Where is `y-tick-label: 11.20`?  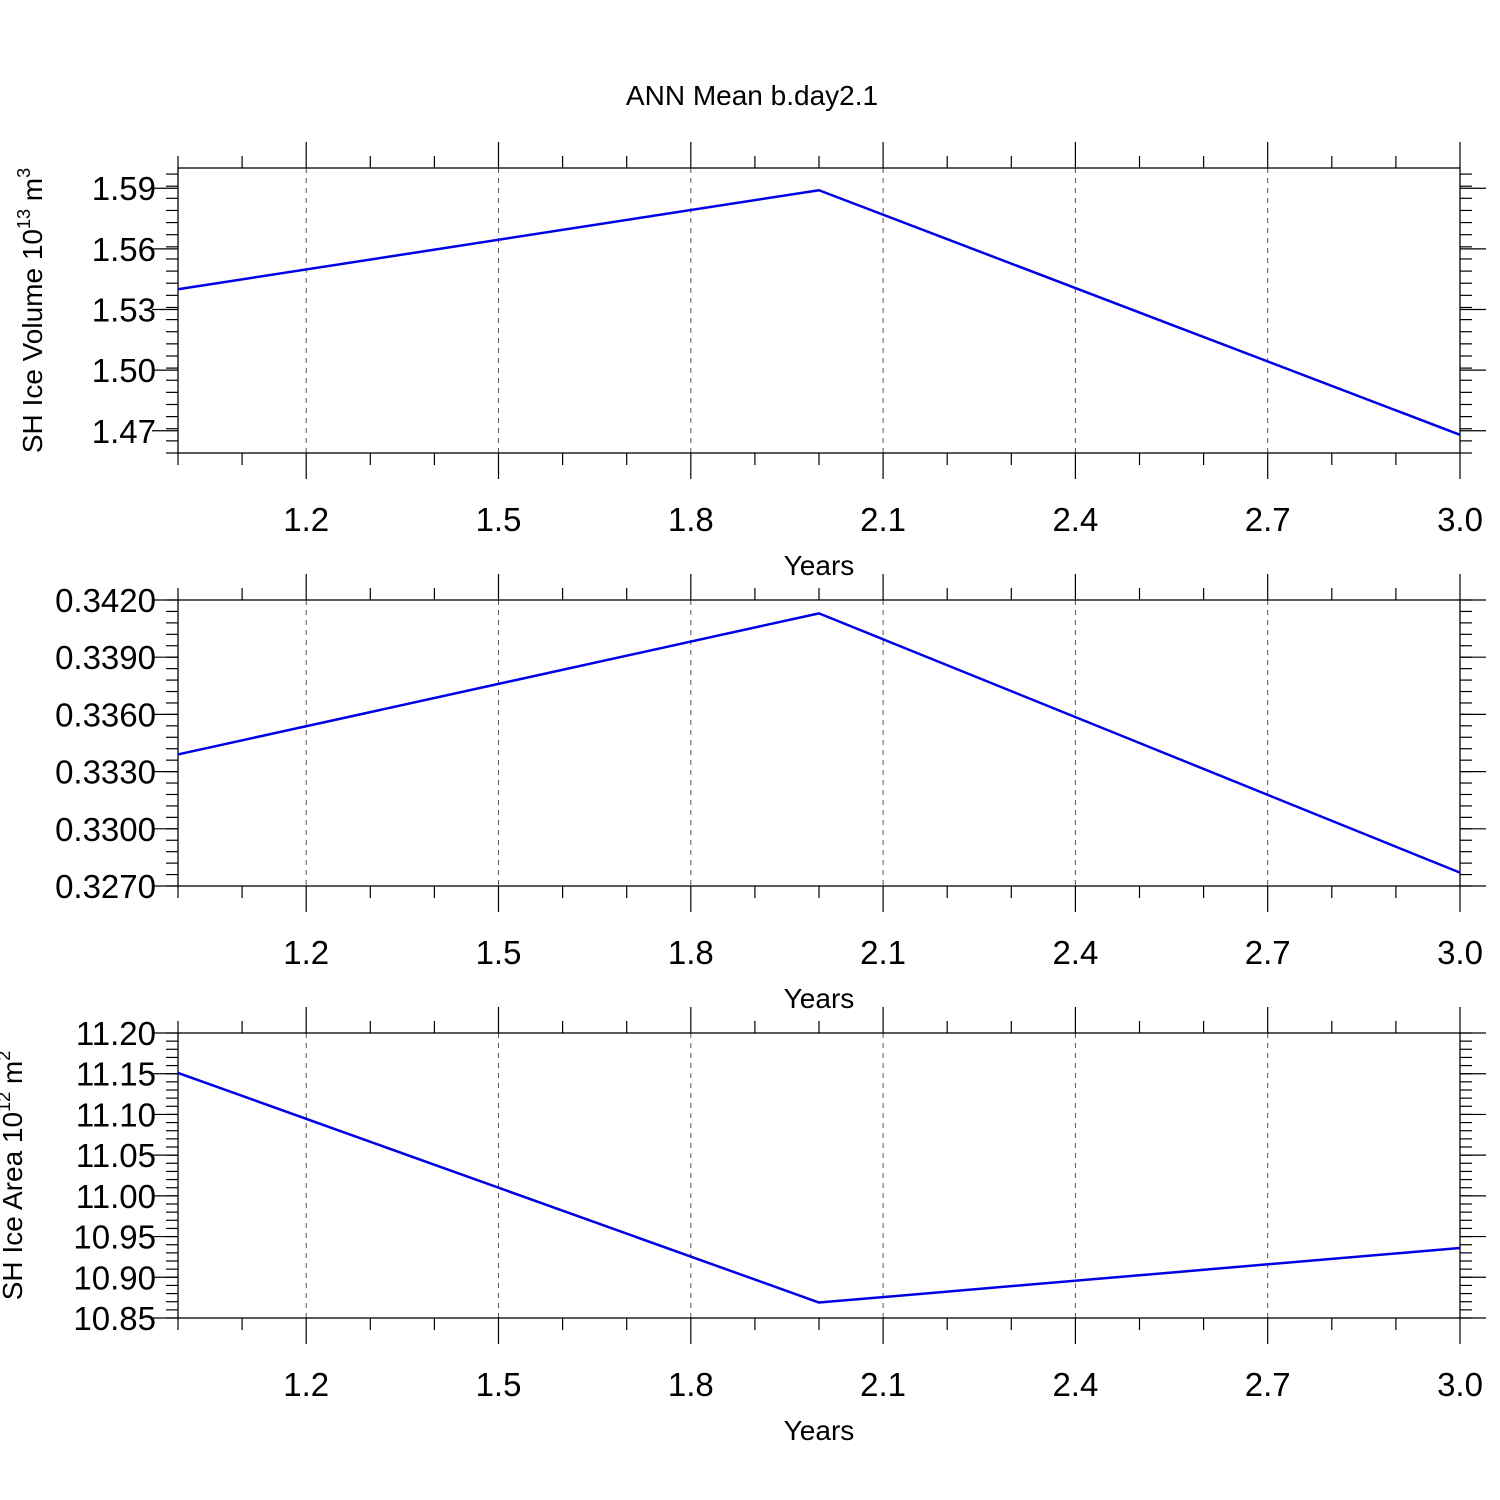
y-tick-label: 11.20 is located at coordinates (116, 1033).